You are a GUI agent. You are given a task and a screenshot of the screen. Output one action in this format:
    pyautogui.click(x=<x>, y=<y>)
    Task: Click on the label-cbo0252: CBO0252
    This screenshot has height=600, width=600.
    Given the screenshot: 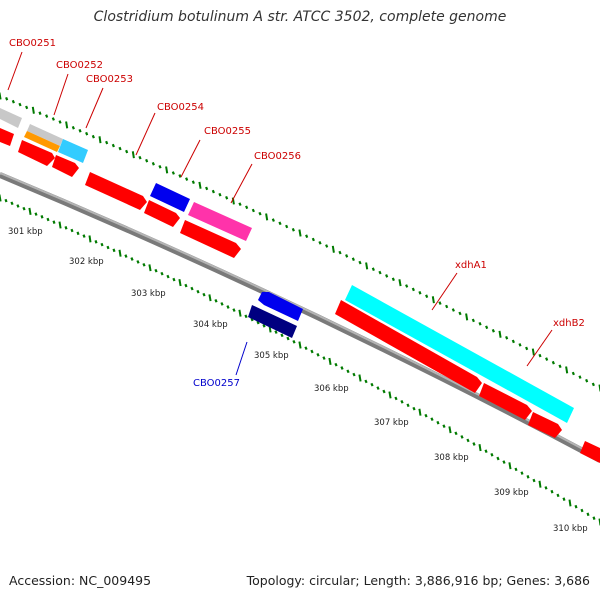 What is the action you would take?
    pyautogui.click(x=79, y=65)
    